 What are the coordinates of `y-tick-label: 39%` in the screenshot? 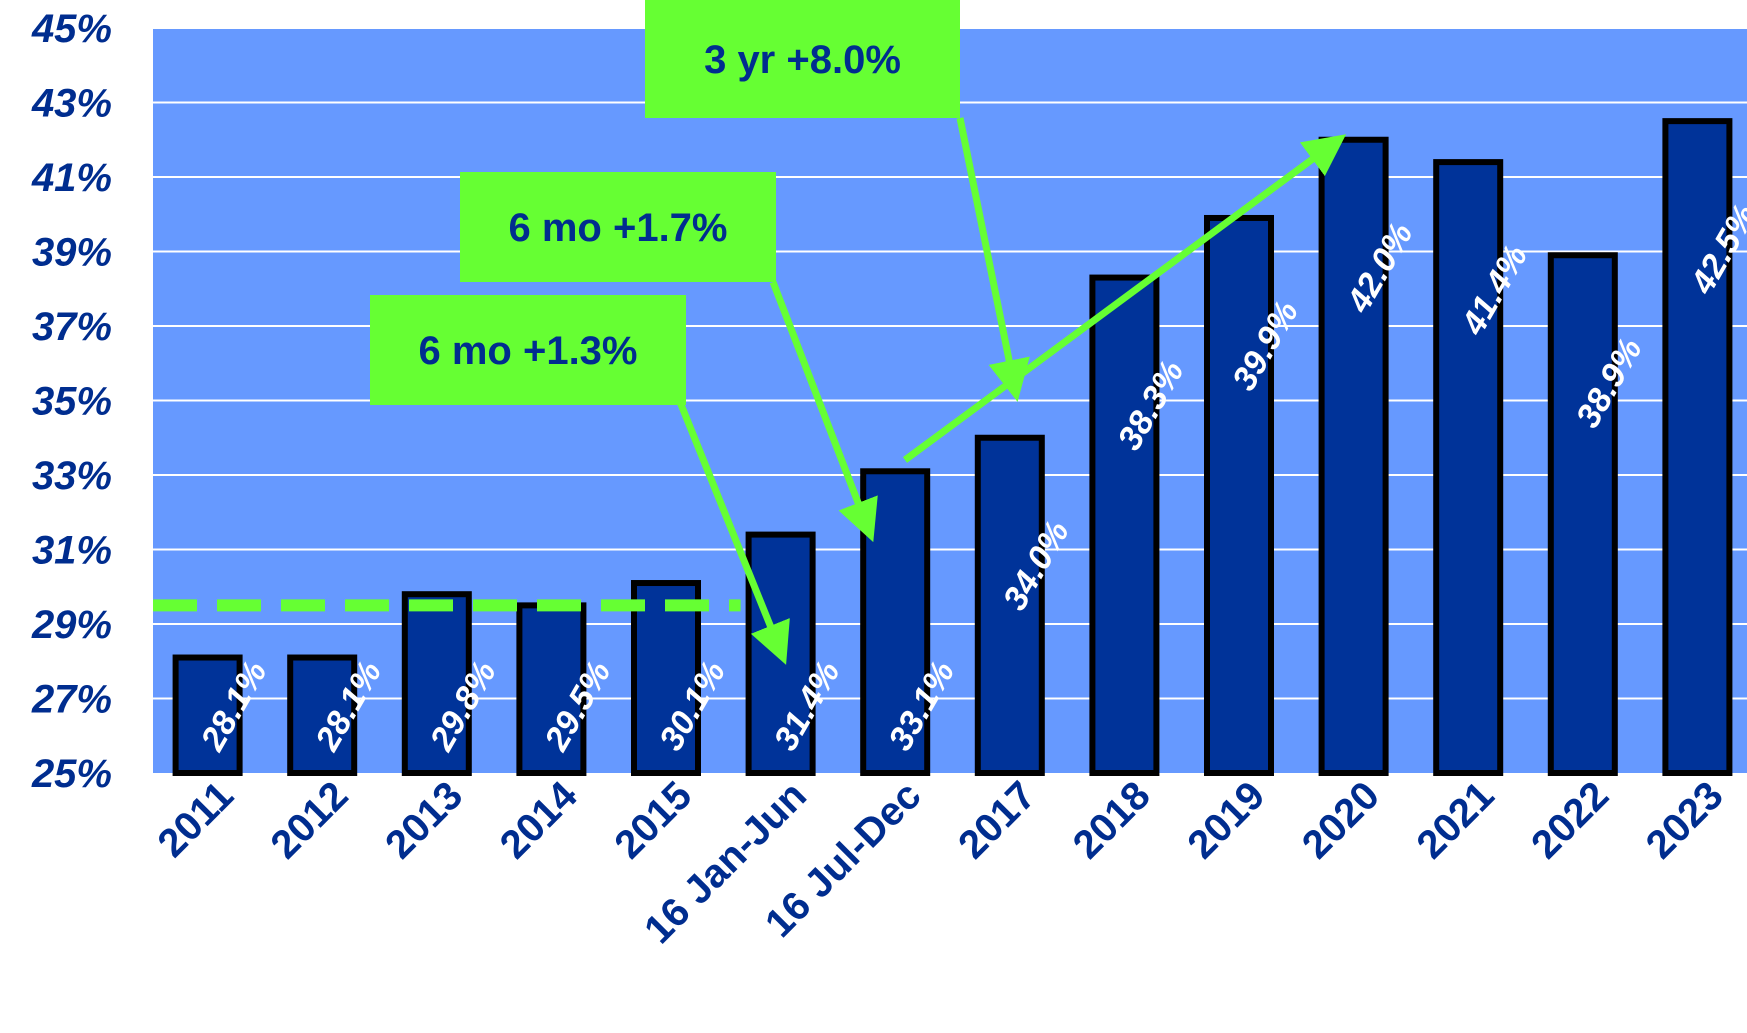 It's located at (72, 253).